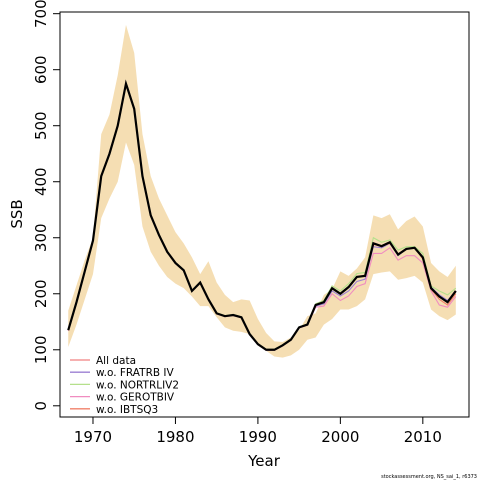 Image resolution: width=480 pixels, height=480 pixels. What do you see at coordinates (46, 205) in the screenshot?
I see `y-axis: 0 100 200 300 400 500 600 700` at bounding box center [46, 205].